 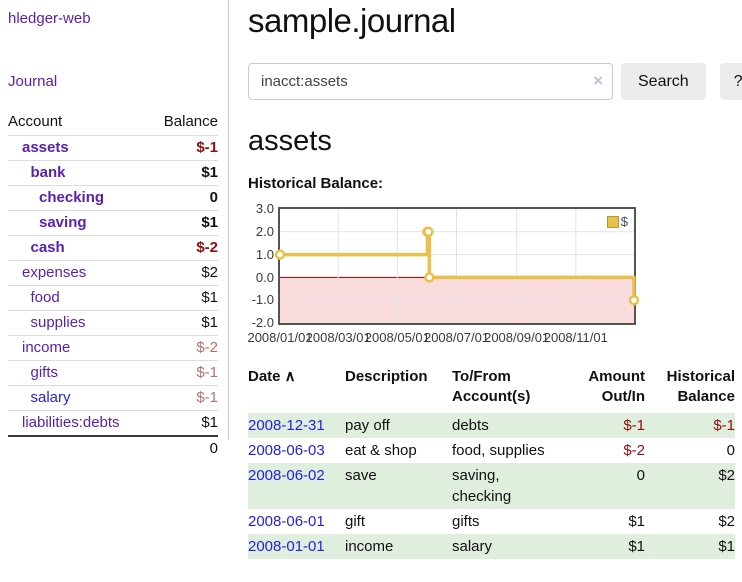 I want to click on brand-link: hledger-web, so click(x=49, y=18).